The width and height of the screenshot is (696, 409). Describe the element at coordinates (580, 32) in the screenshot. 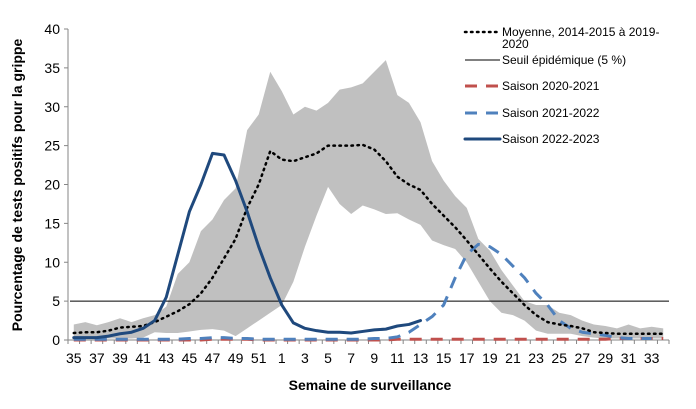

I see `legend-label-line: Moyenne, 2014-2015 à 2019-` at that location.